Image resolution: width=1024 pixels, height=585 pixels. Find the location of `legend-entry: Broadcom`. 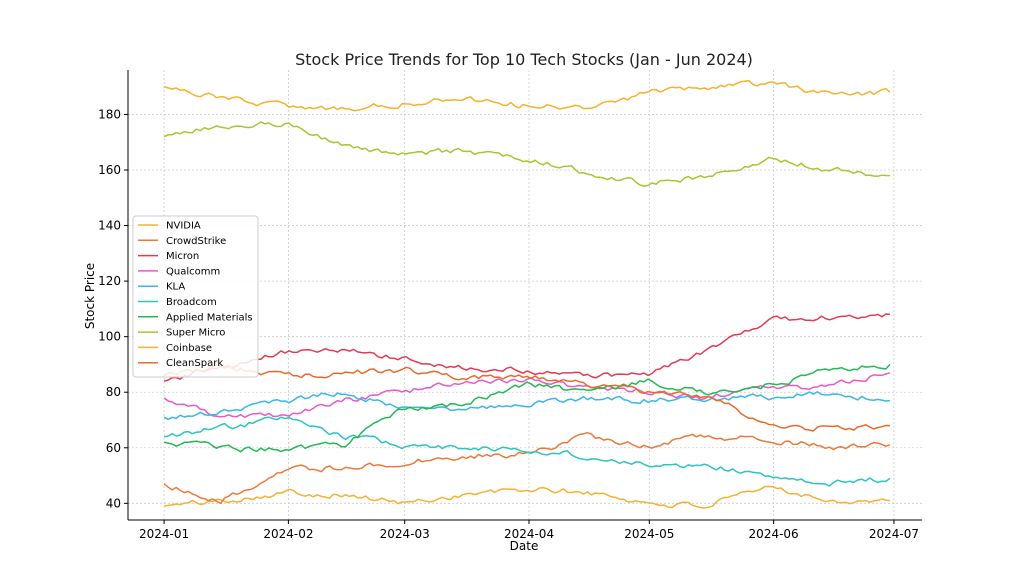

legend-entry: Broadcom is located at coordinates (191, 302).